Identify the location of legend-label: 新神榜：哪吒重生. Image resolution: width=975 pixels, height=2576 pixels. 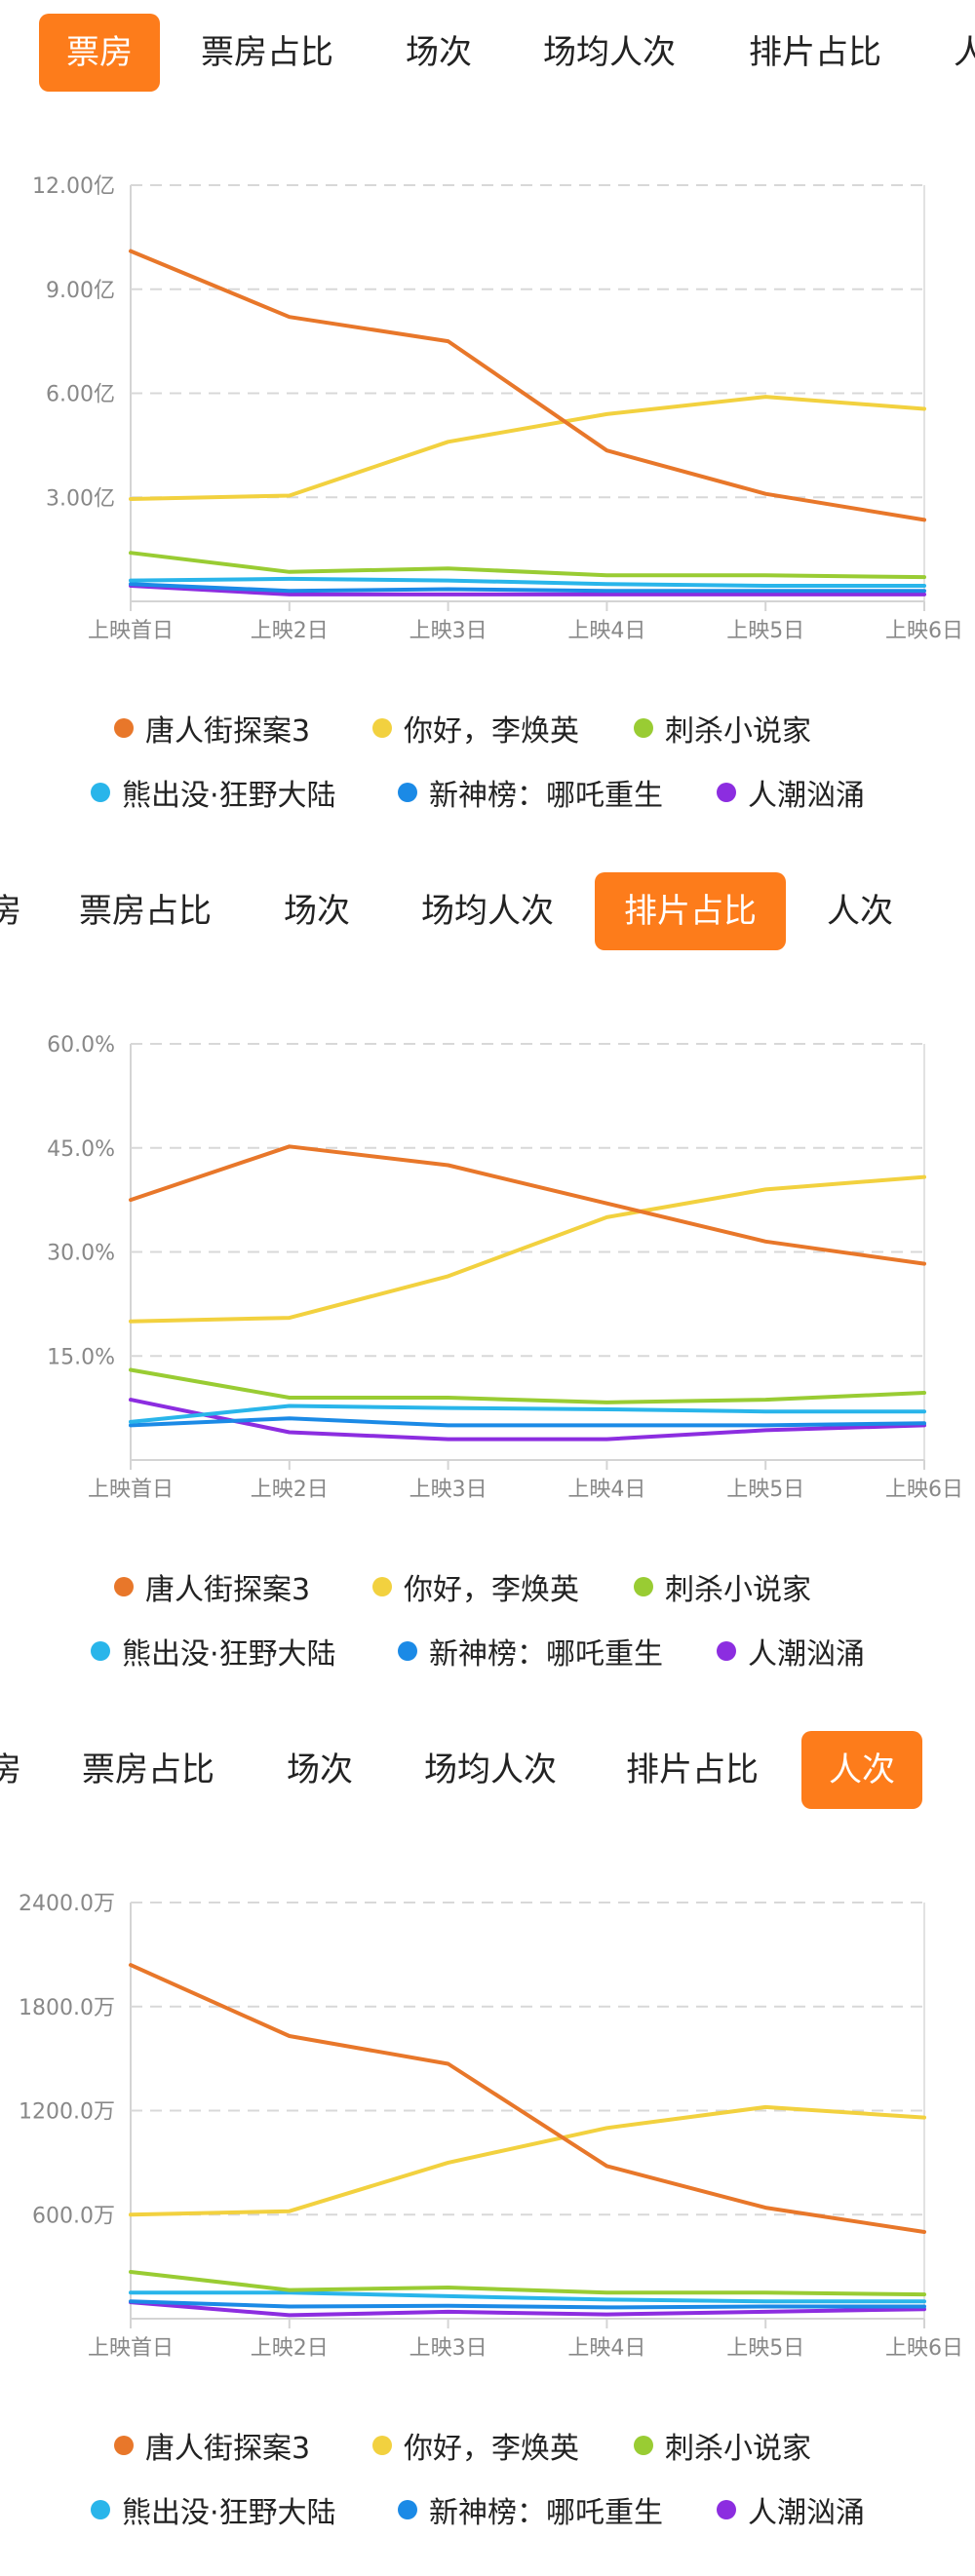
(546, 796).